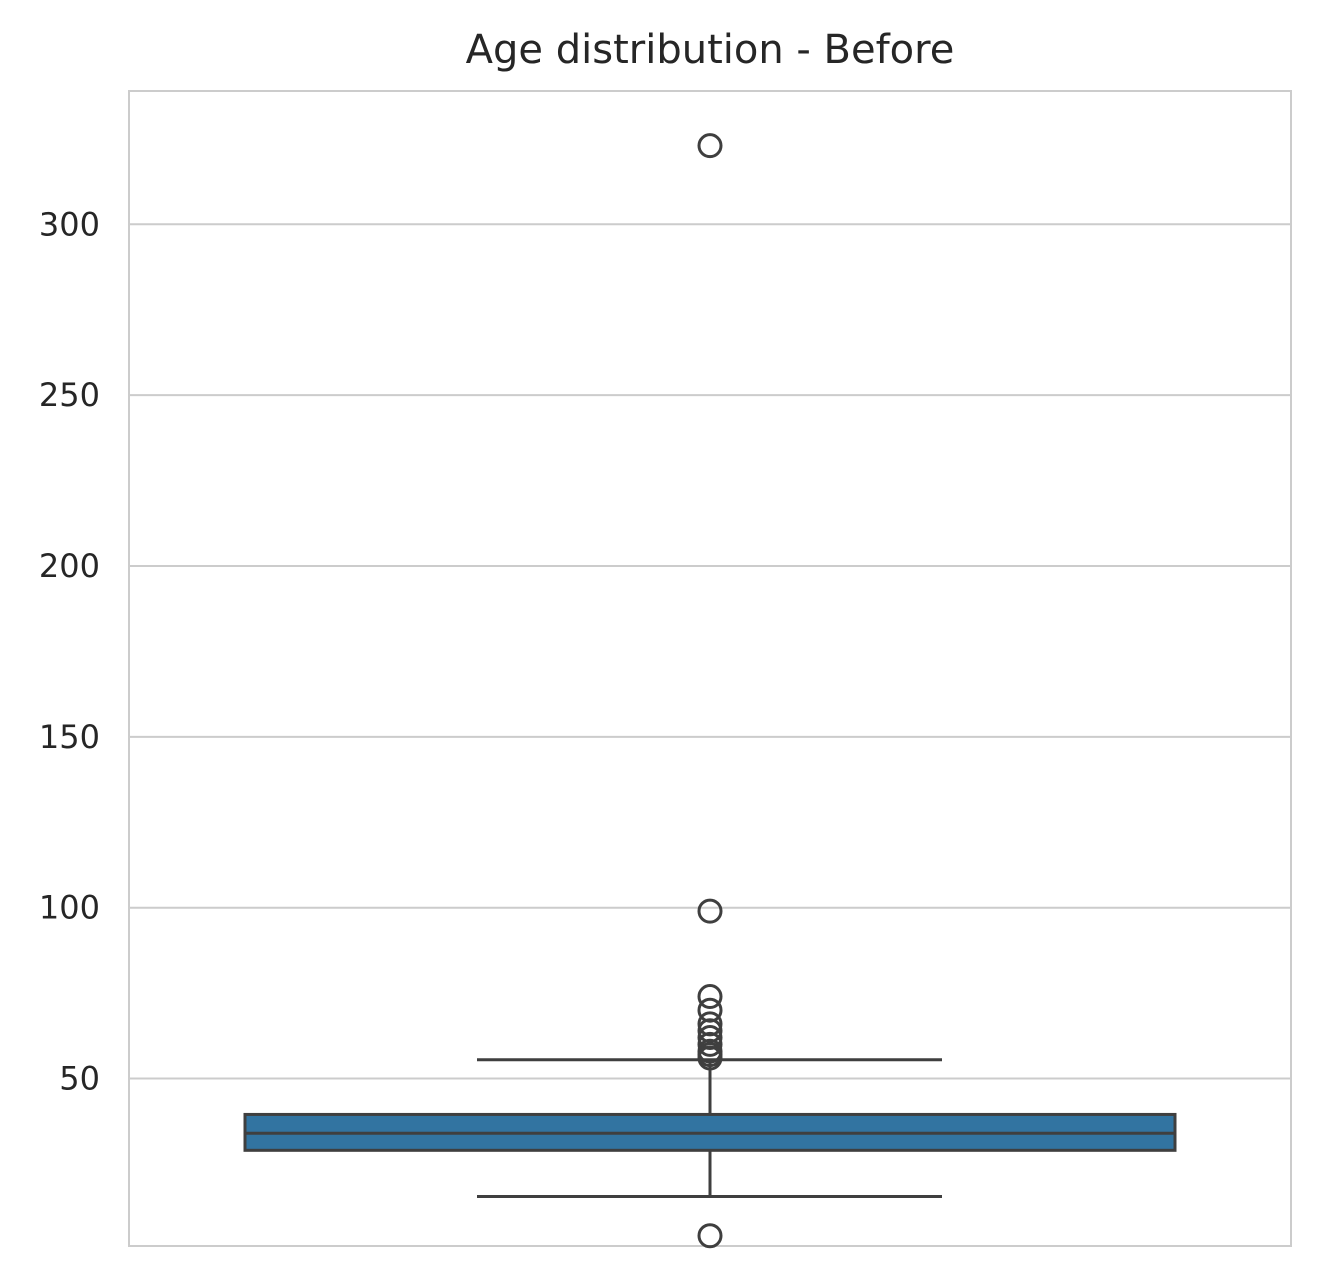  Describe the element at coordinates (69, 908) in the screenshot. I see `y-tick-label: 100` at that location.